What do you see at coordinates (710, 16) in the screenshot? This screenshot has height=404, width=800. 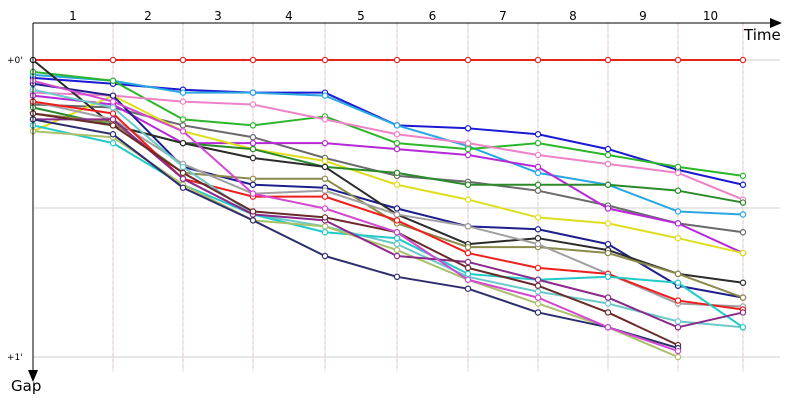 I see `x-tick-label: 10` at bounding box center [710, 16].